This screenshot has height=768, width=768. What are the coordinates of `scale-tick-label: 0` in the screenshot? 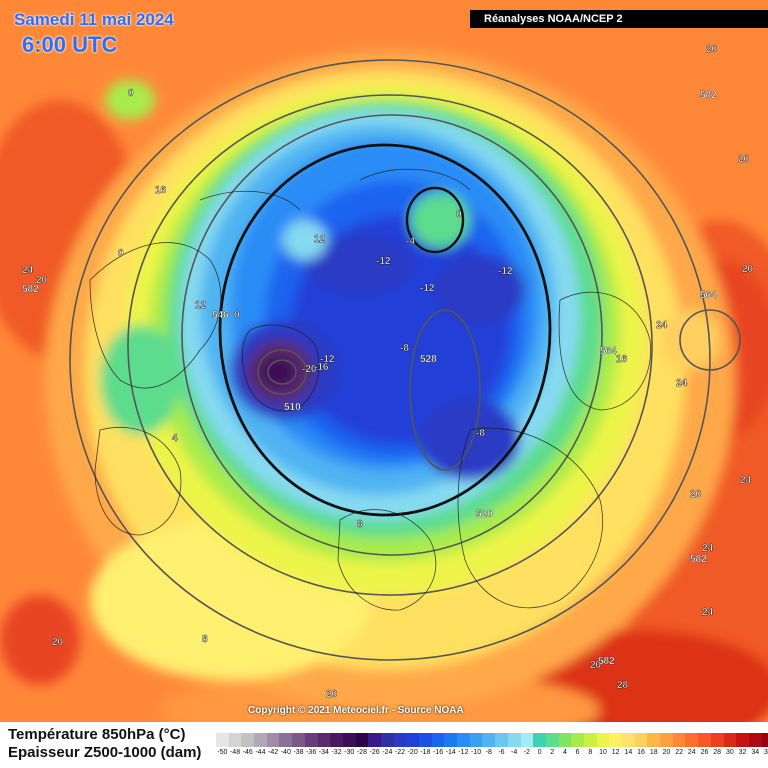 It's located at (539, 752).